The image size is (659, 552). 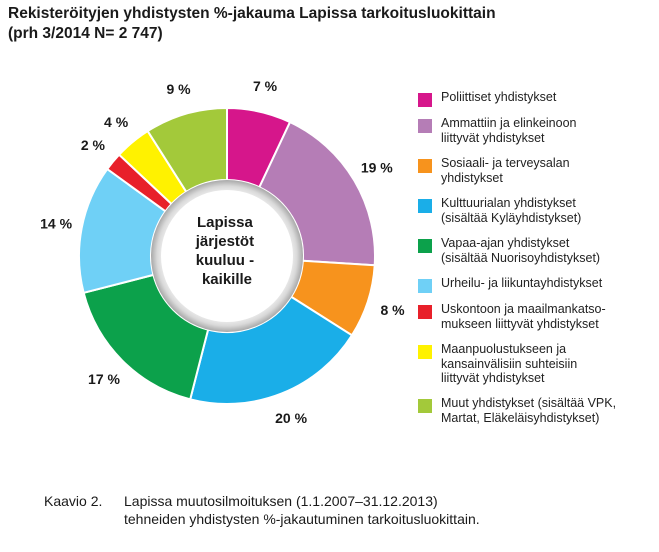 What do you see at coordinates (520, 323) in the screenshot?
I see `legend-line: mukseen liittyvät yhdistykset` at bounding box center [520, 323].